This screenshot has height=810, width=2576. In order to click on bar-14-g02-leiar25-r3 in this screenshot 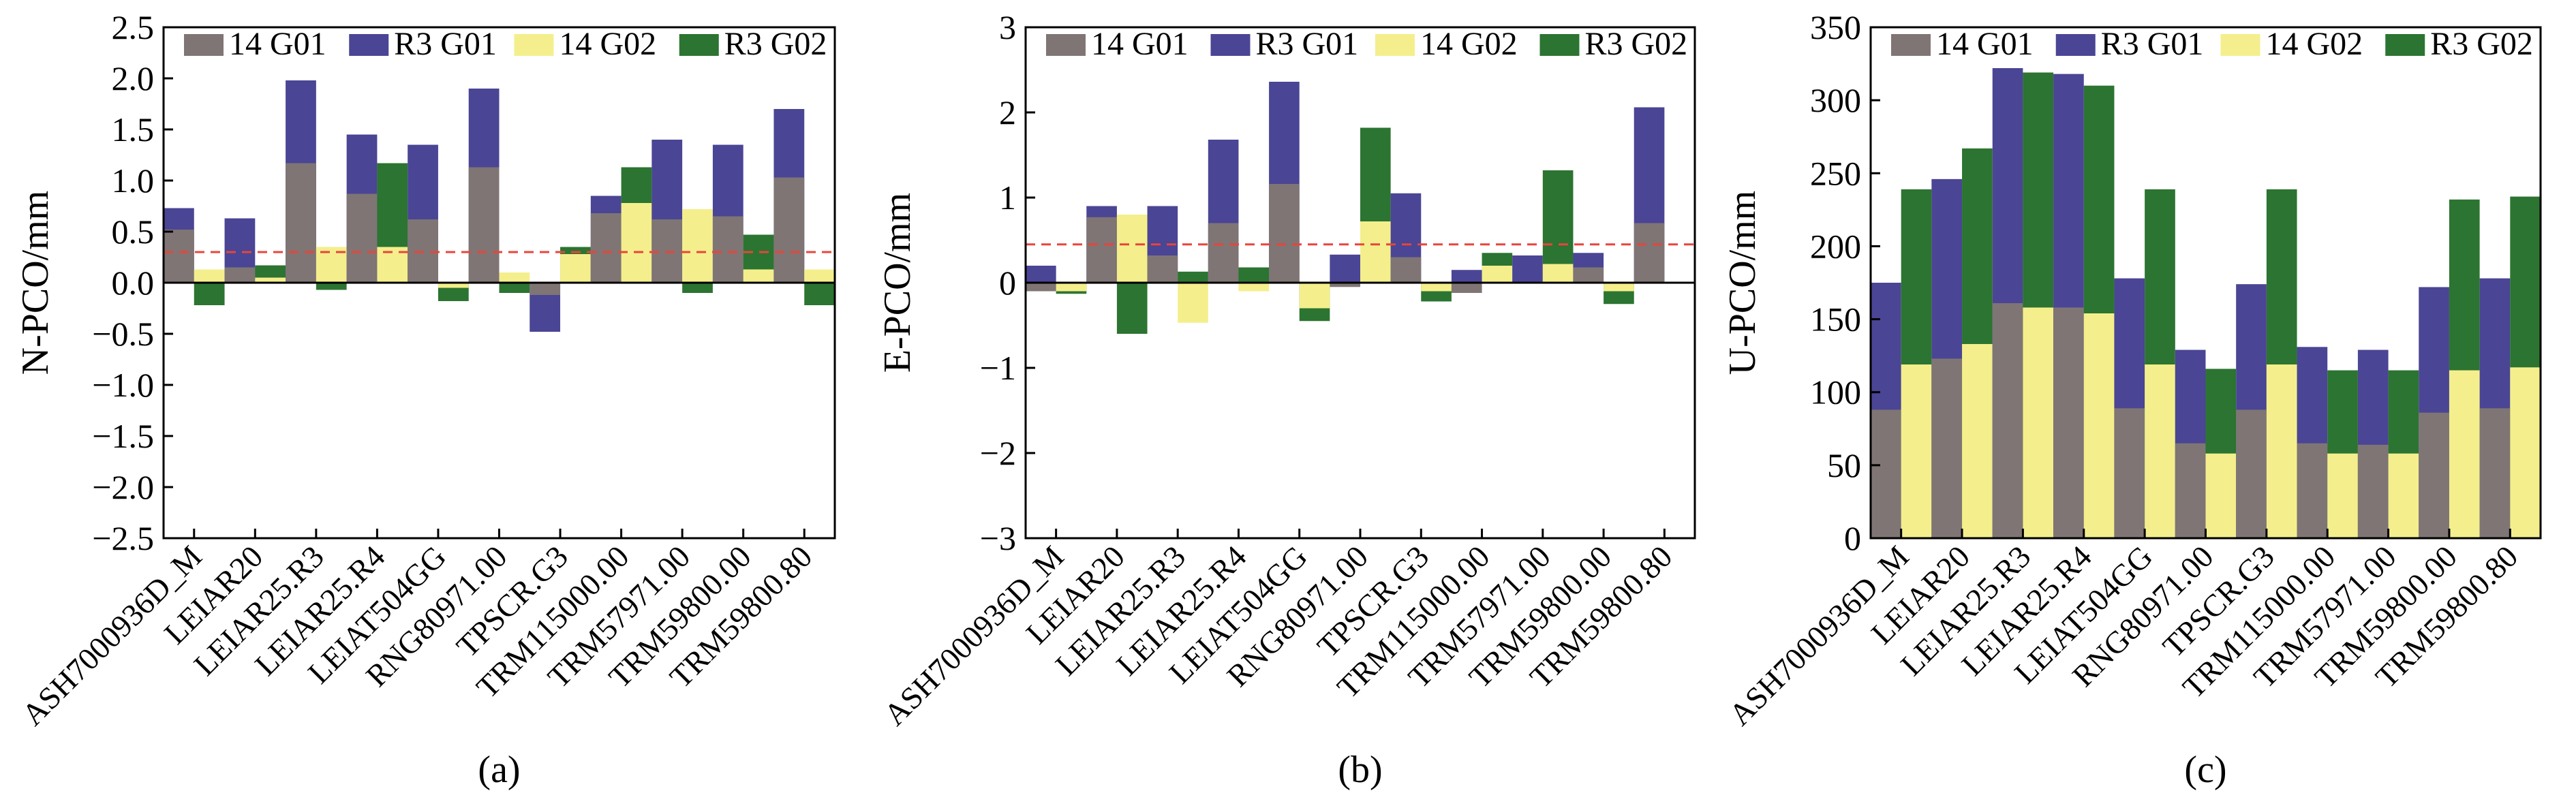, I will do `click(1193, 303)`.